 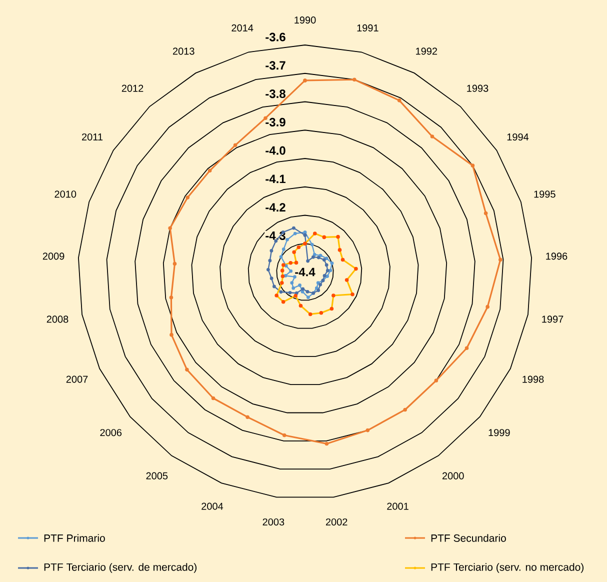 I want to click on spoke-label: 2006, so click(x=111, y=432).